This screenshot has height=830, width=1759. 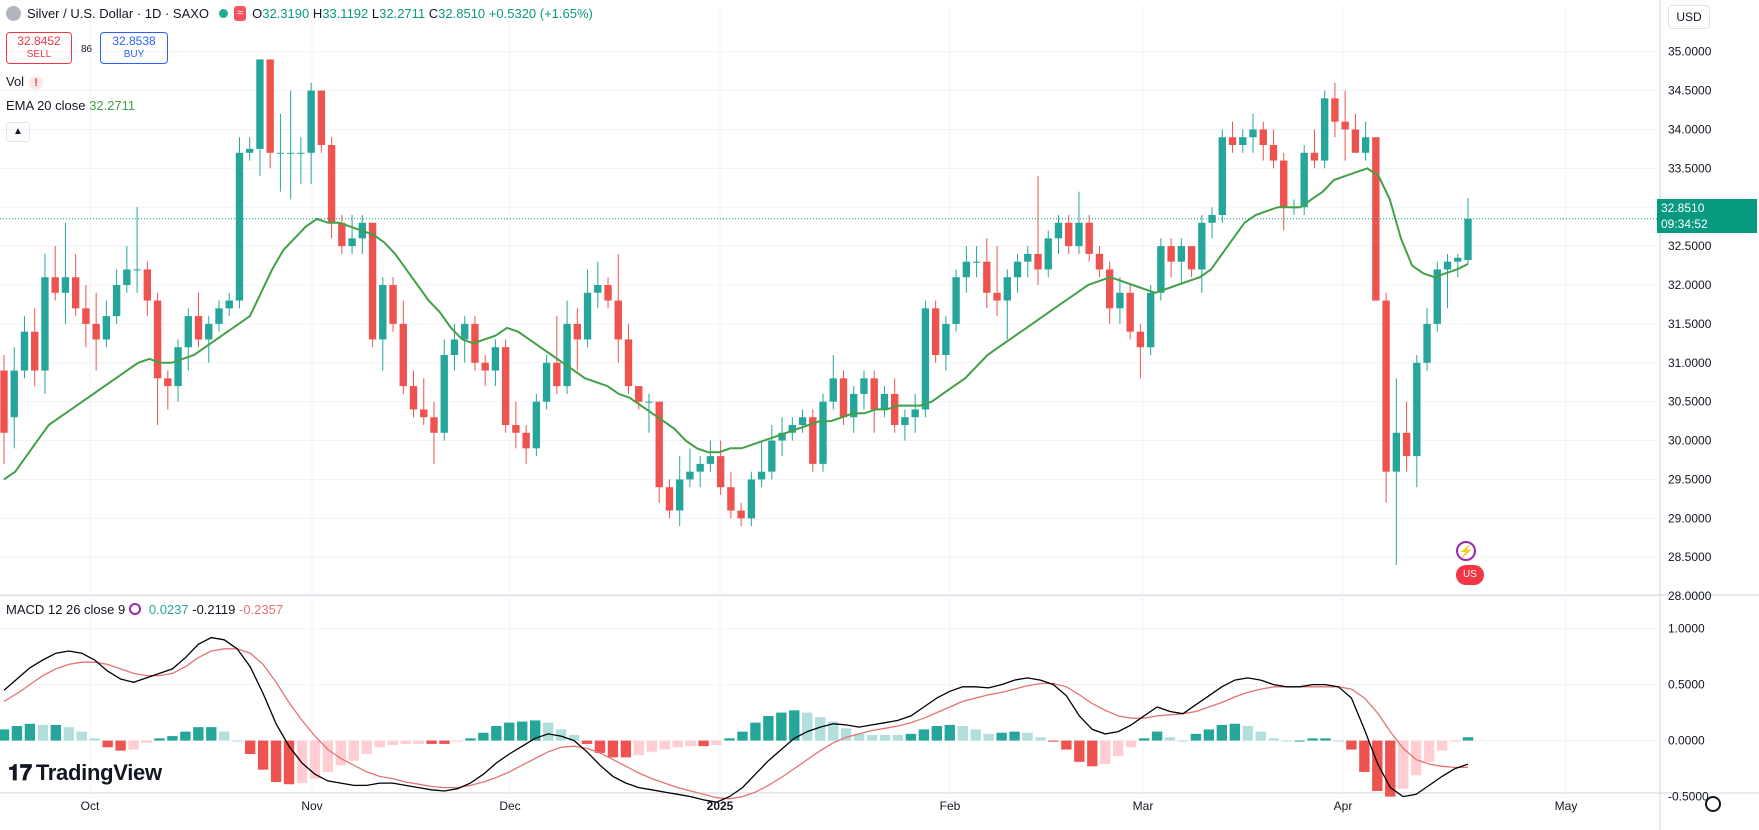 I want to click on macd-axis: 1.0000 0.5000 0.0000 -0.5000, so click(x=1688, y=713).